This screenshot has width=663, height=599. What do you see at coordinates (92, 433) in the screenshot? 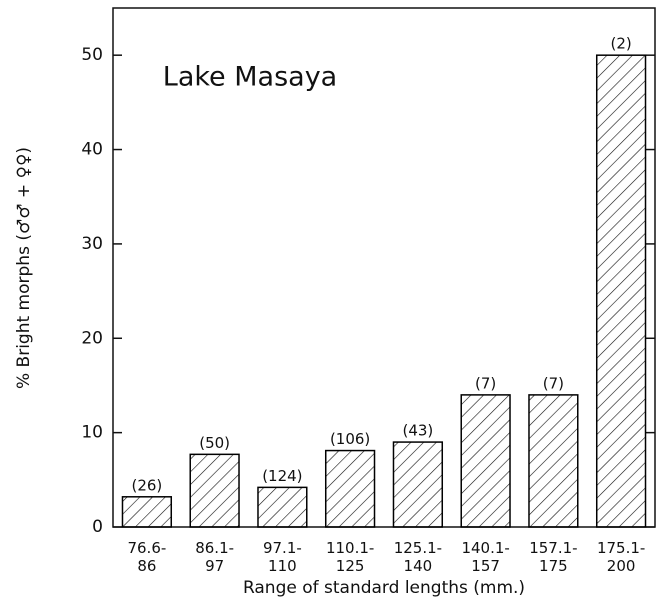
I see `y-tick-label: 10` at bounding box center [92, 433].